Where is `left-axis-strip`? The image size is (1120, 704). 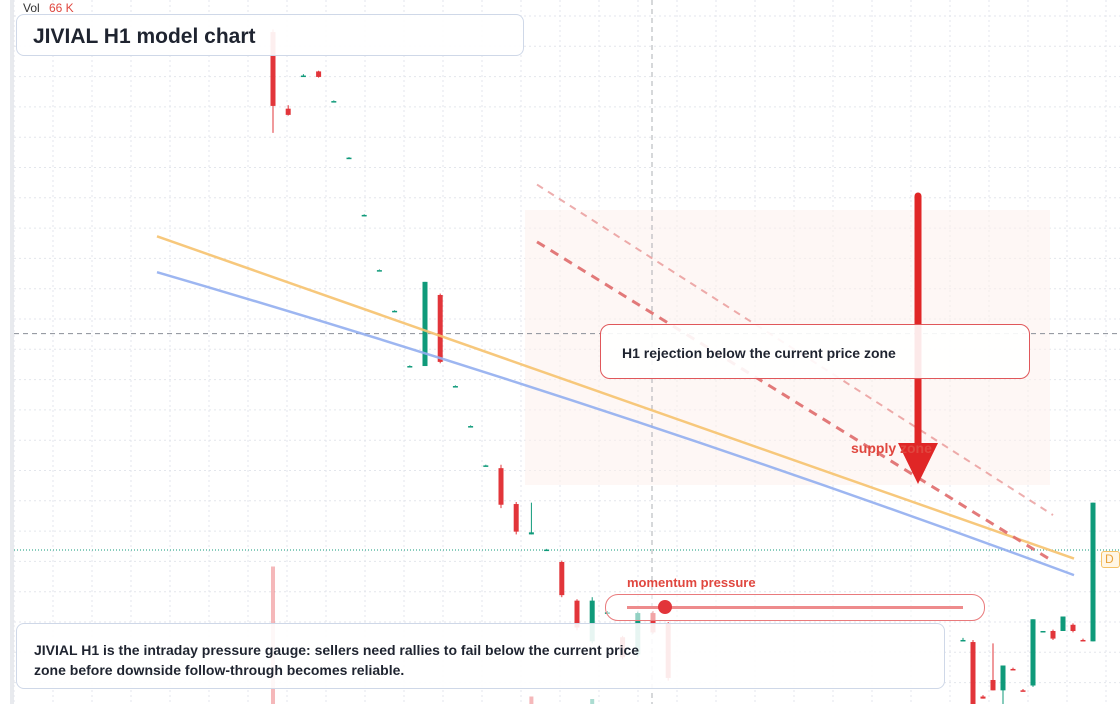 left-axis-strip is located at coordinates (12, 352).